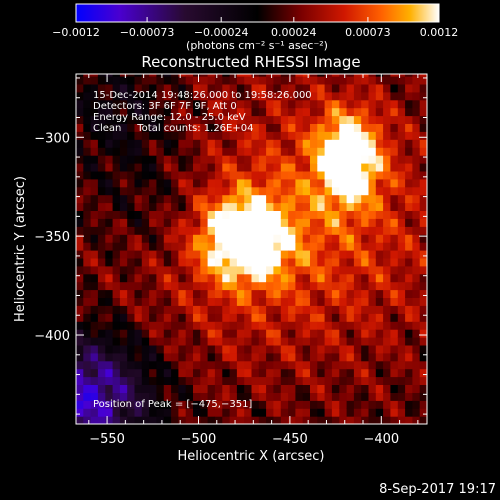 Image resolution: width=500 pixels, height=500 pixels. What do you see at coordinates (439, 32) in the screenshot?
I see `colorbar-tick-label: 0.0012` at bounding box center [439, 32].